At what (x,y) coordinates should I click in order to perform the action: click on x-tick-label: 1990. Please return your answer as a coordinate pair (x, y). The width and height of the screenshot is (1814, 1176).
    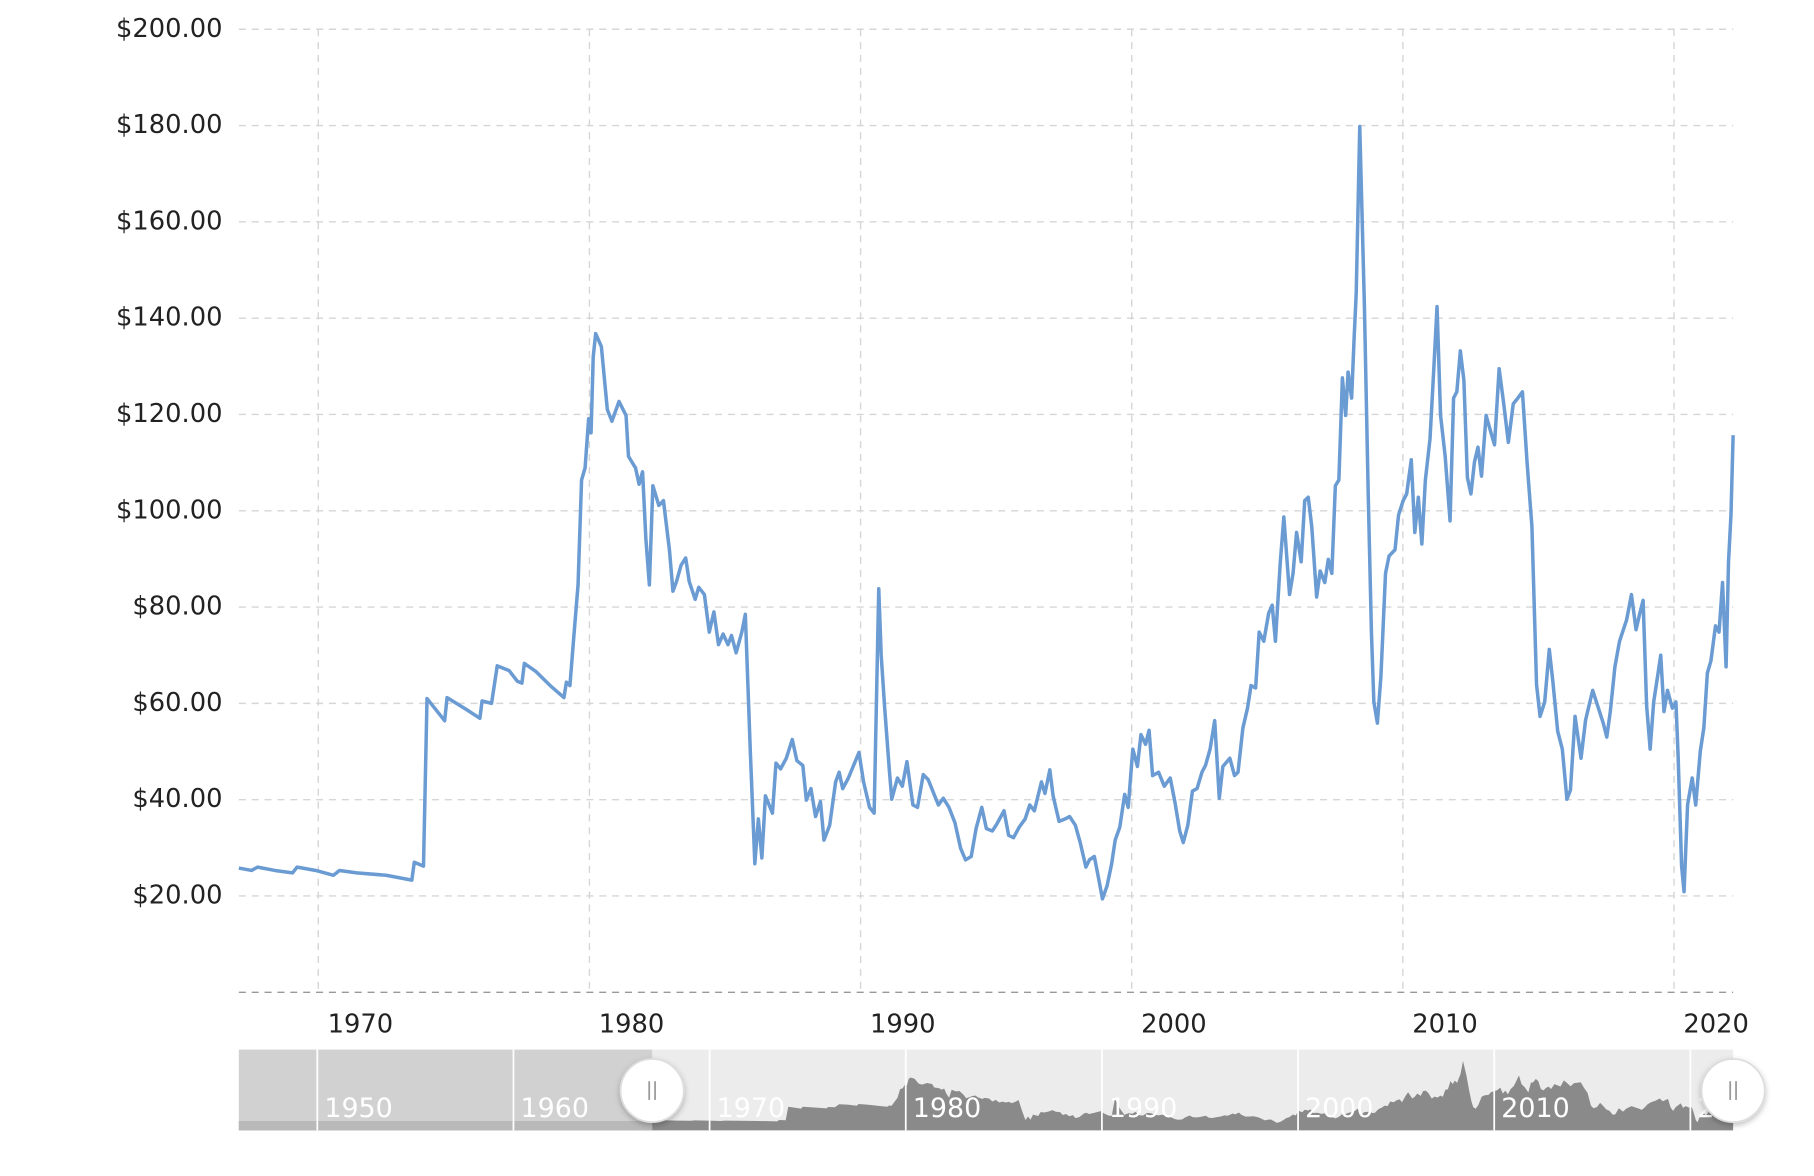
    Looking at the image, I should click on (903, 1025).